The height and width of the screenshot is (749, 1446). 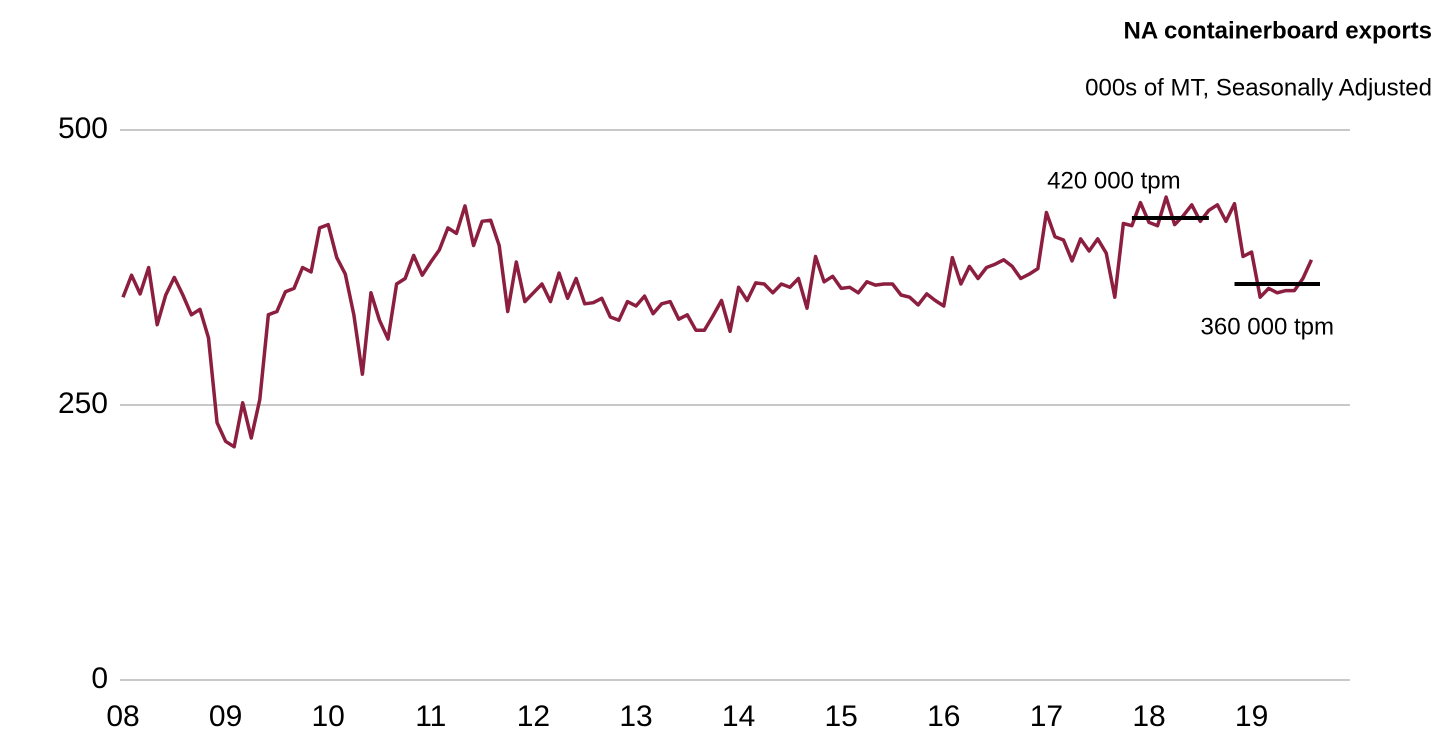 I want to click on x-tick-label: 14, so click(x=738, y=716).